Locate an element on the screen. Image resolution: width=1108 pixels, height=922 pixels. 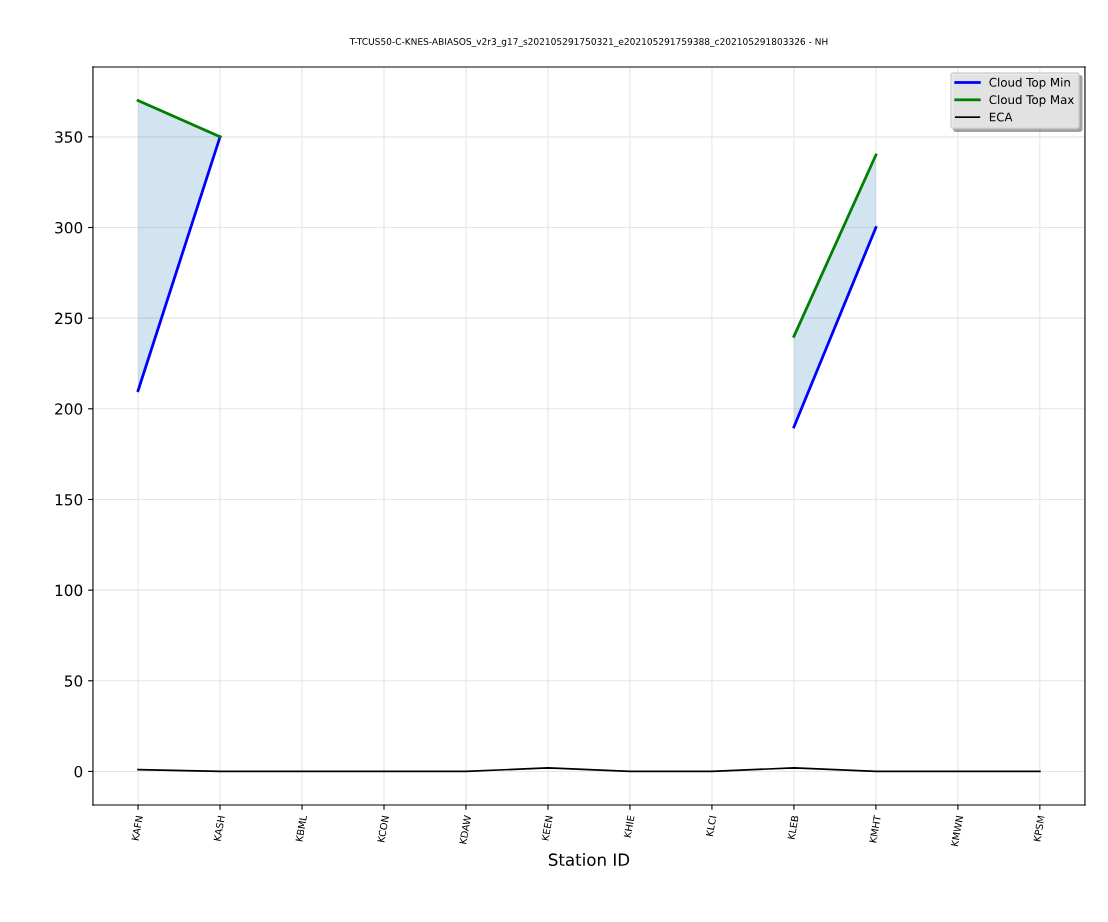
legend-label: Cloud Top Min is located at coordinates (1029, 83).